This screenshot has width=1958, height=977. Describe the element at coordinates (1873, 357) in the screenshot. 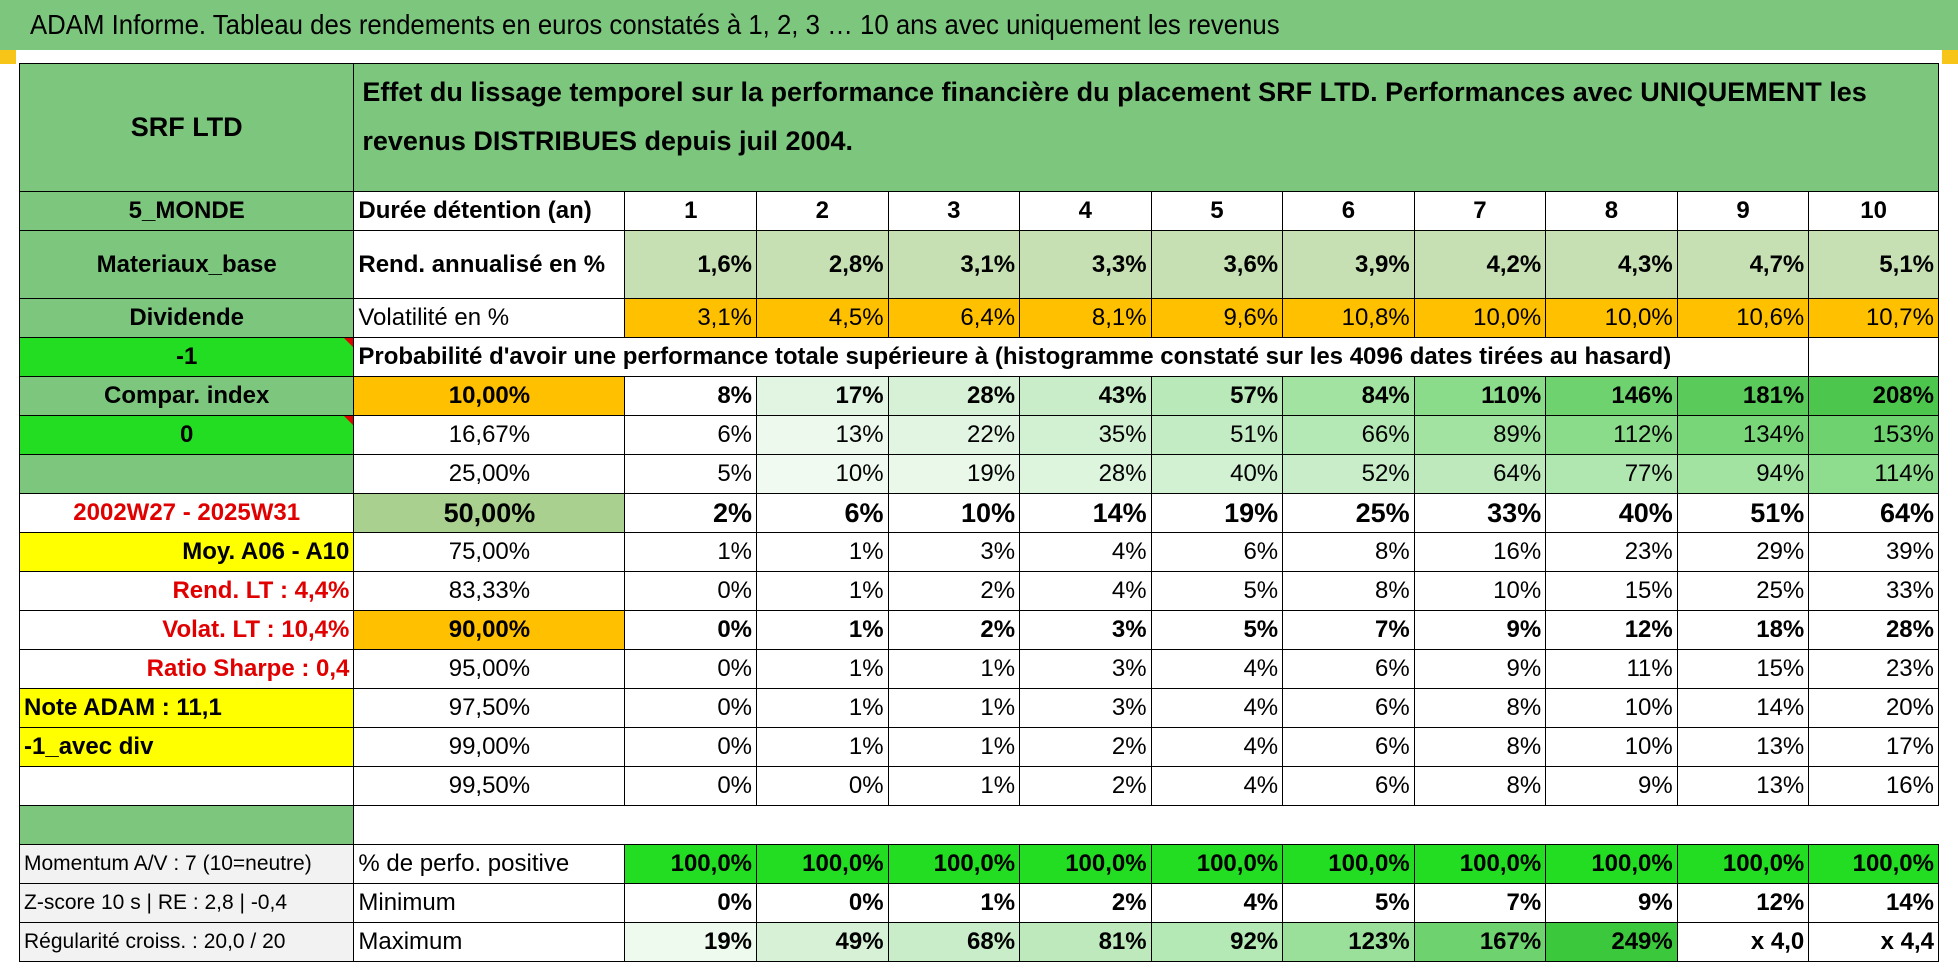

I see `empty-cell` at that location.